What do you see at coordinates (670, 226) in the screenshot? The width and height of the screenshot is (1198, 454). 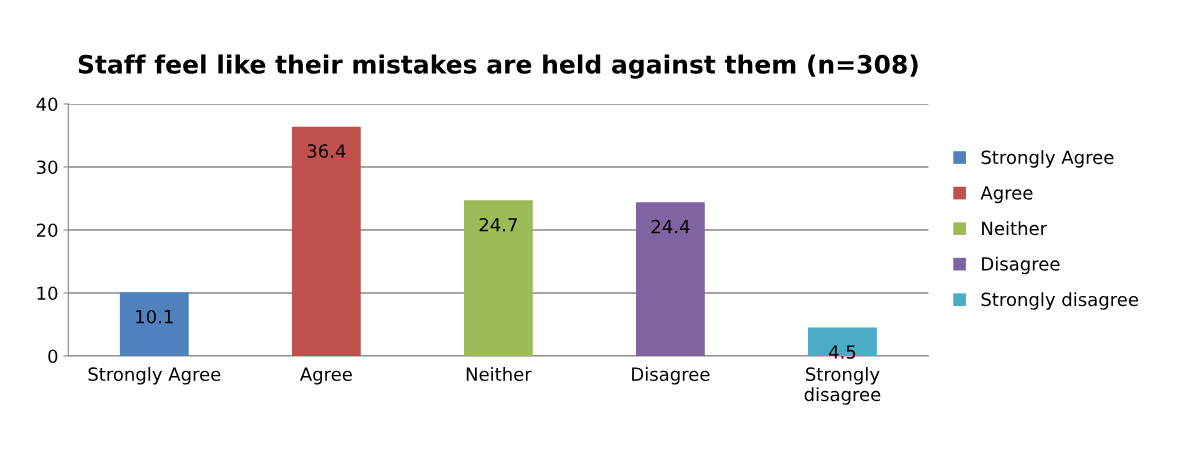 I see `data-label: 24.4` at bounding box center [670, 226].